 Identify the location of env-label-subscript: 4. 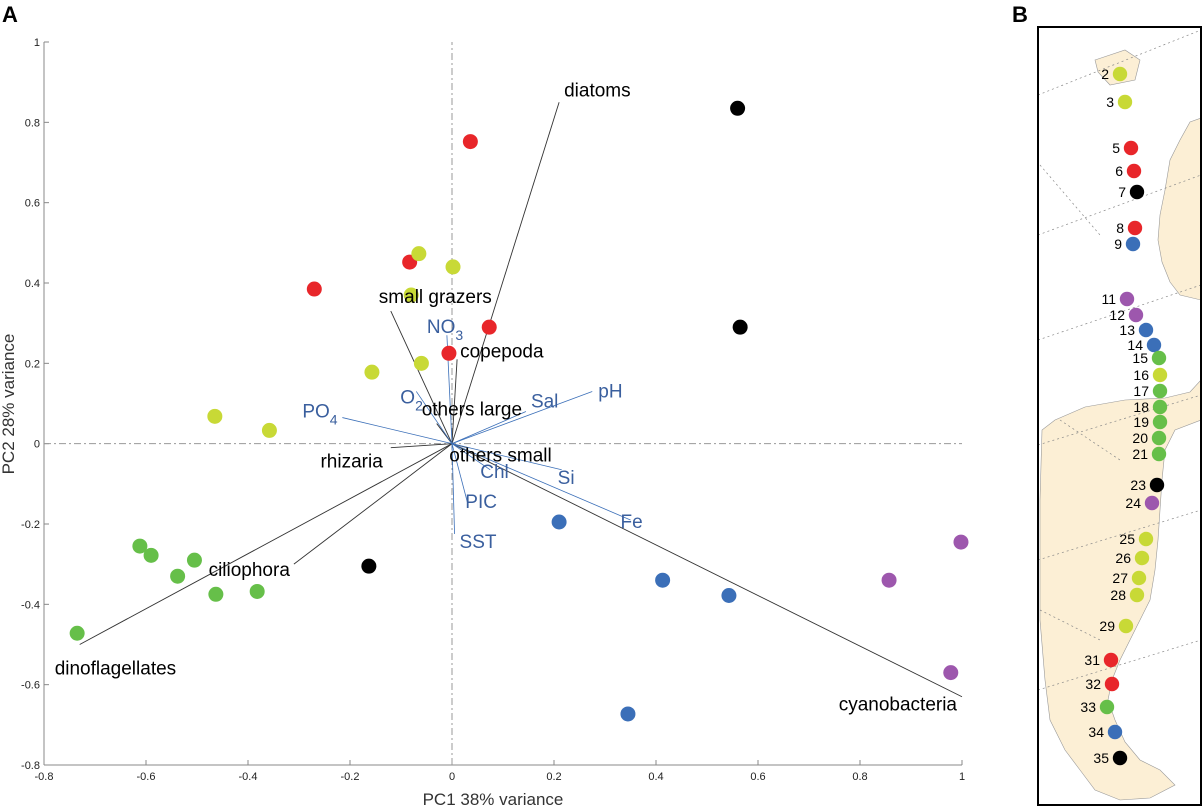
(334, 420).